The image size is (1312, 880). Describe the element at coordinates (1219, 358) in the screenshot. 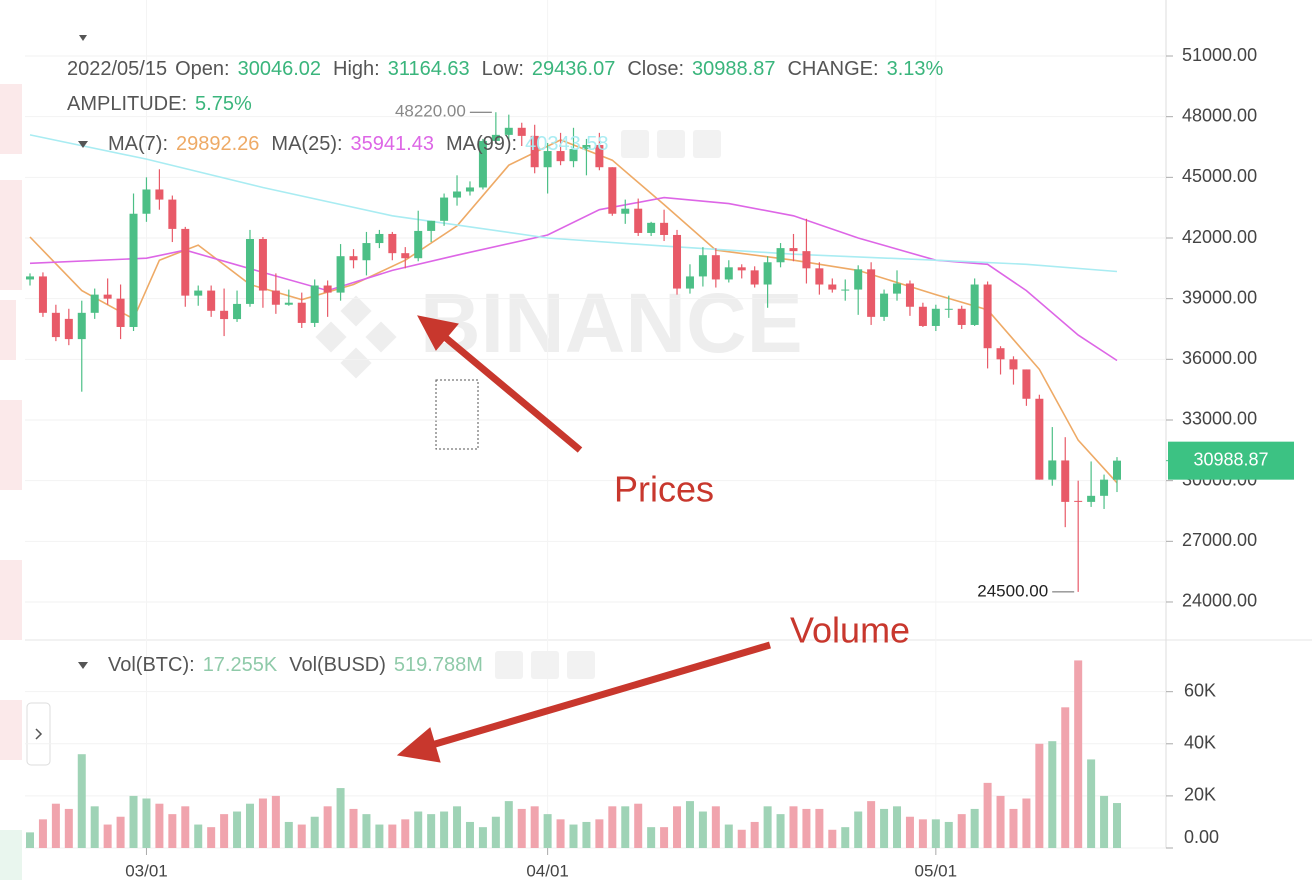

I see `y-tick-label: 36000.00` at that location.